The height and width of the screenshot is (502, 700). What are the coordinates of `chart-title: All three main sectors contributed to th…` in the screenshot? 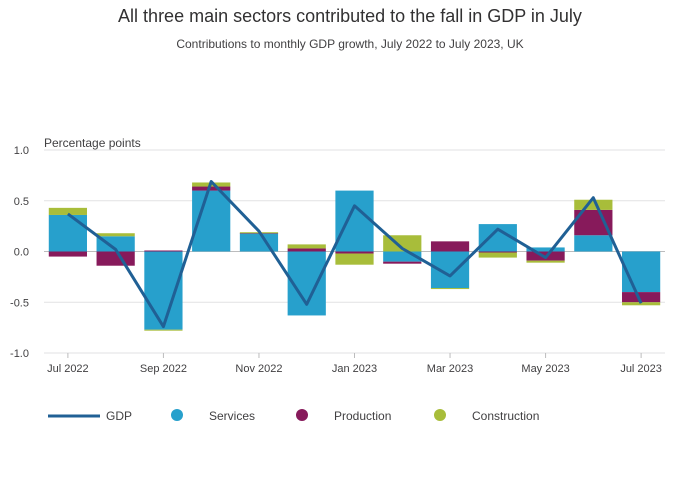 It's located at (350, 16).